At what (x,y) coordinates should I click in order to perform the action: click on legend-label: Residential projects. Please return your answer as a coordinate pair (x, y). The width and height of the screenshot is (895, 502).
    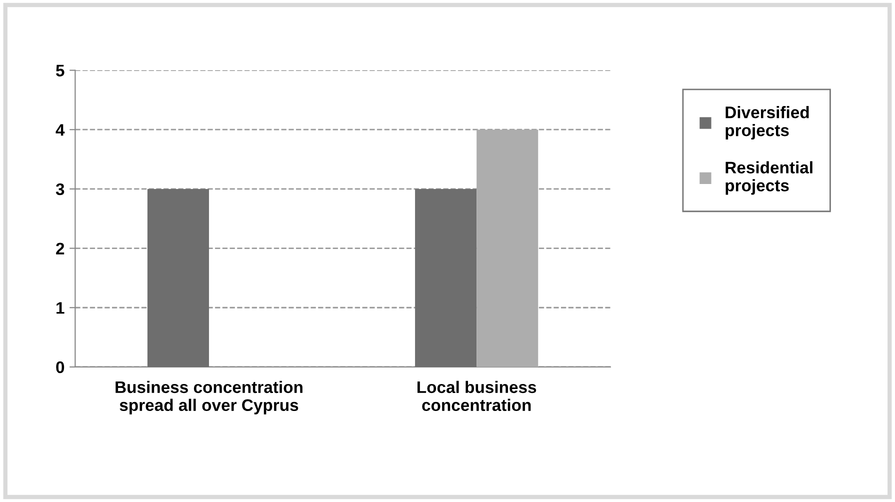
    Looking at the image, I should click on (769, 178).